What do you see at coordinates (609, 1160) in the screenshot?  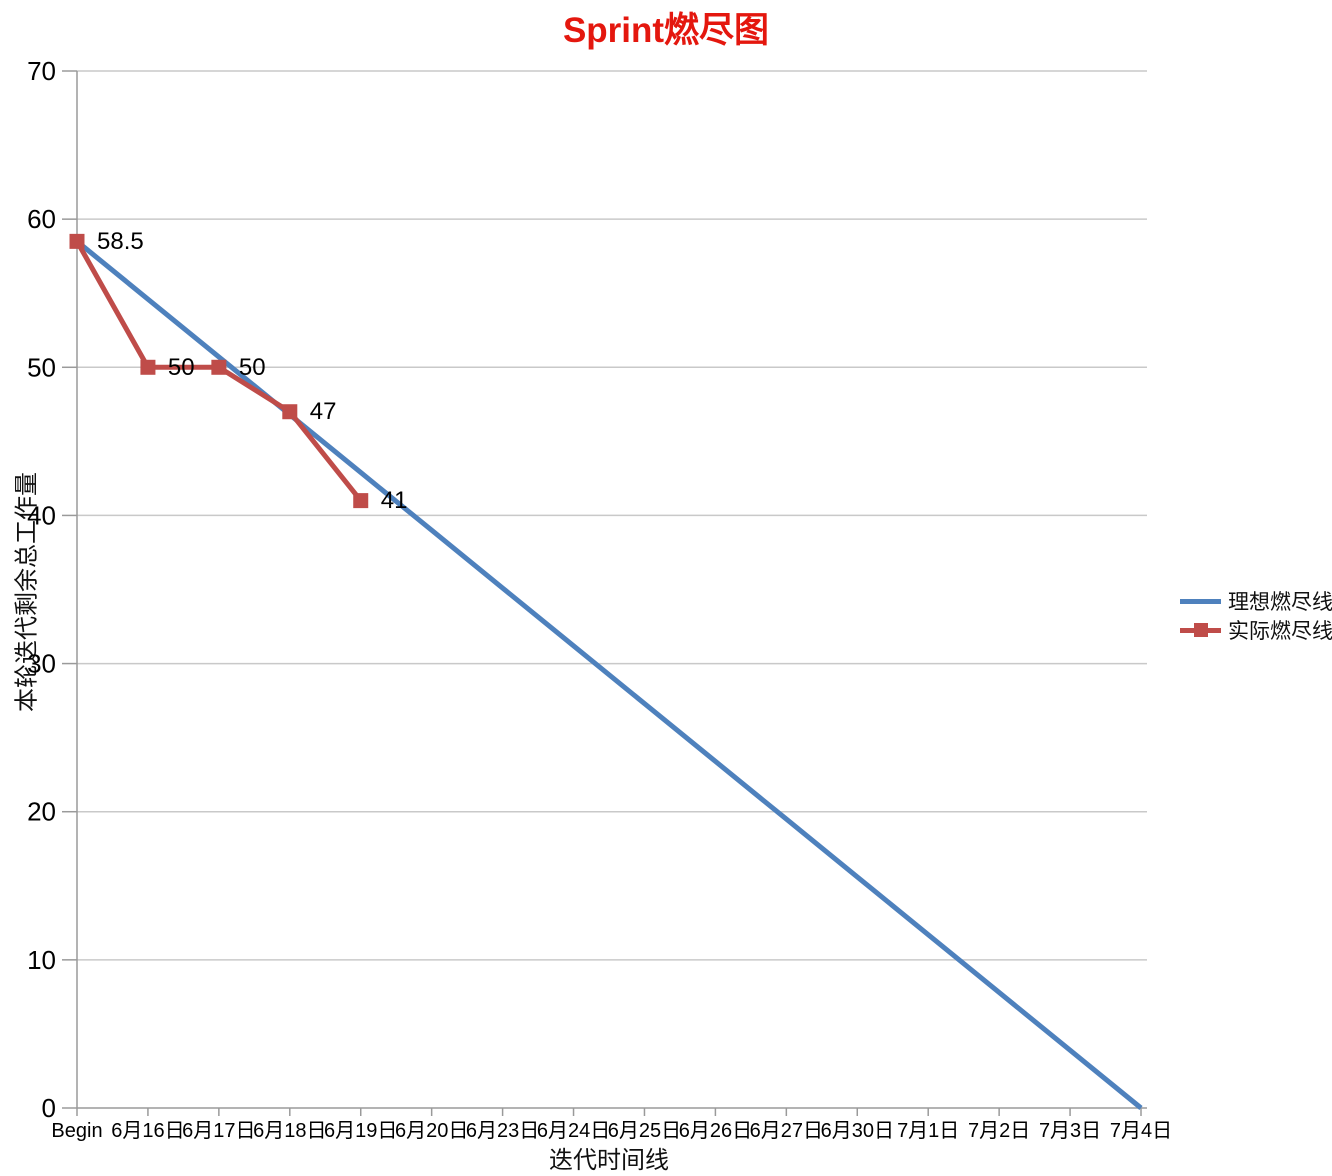 I see `x-axis-title: 迭代时间线` at bounding box center [609, 1160].